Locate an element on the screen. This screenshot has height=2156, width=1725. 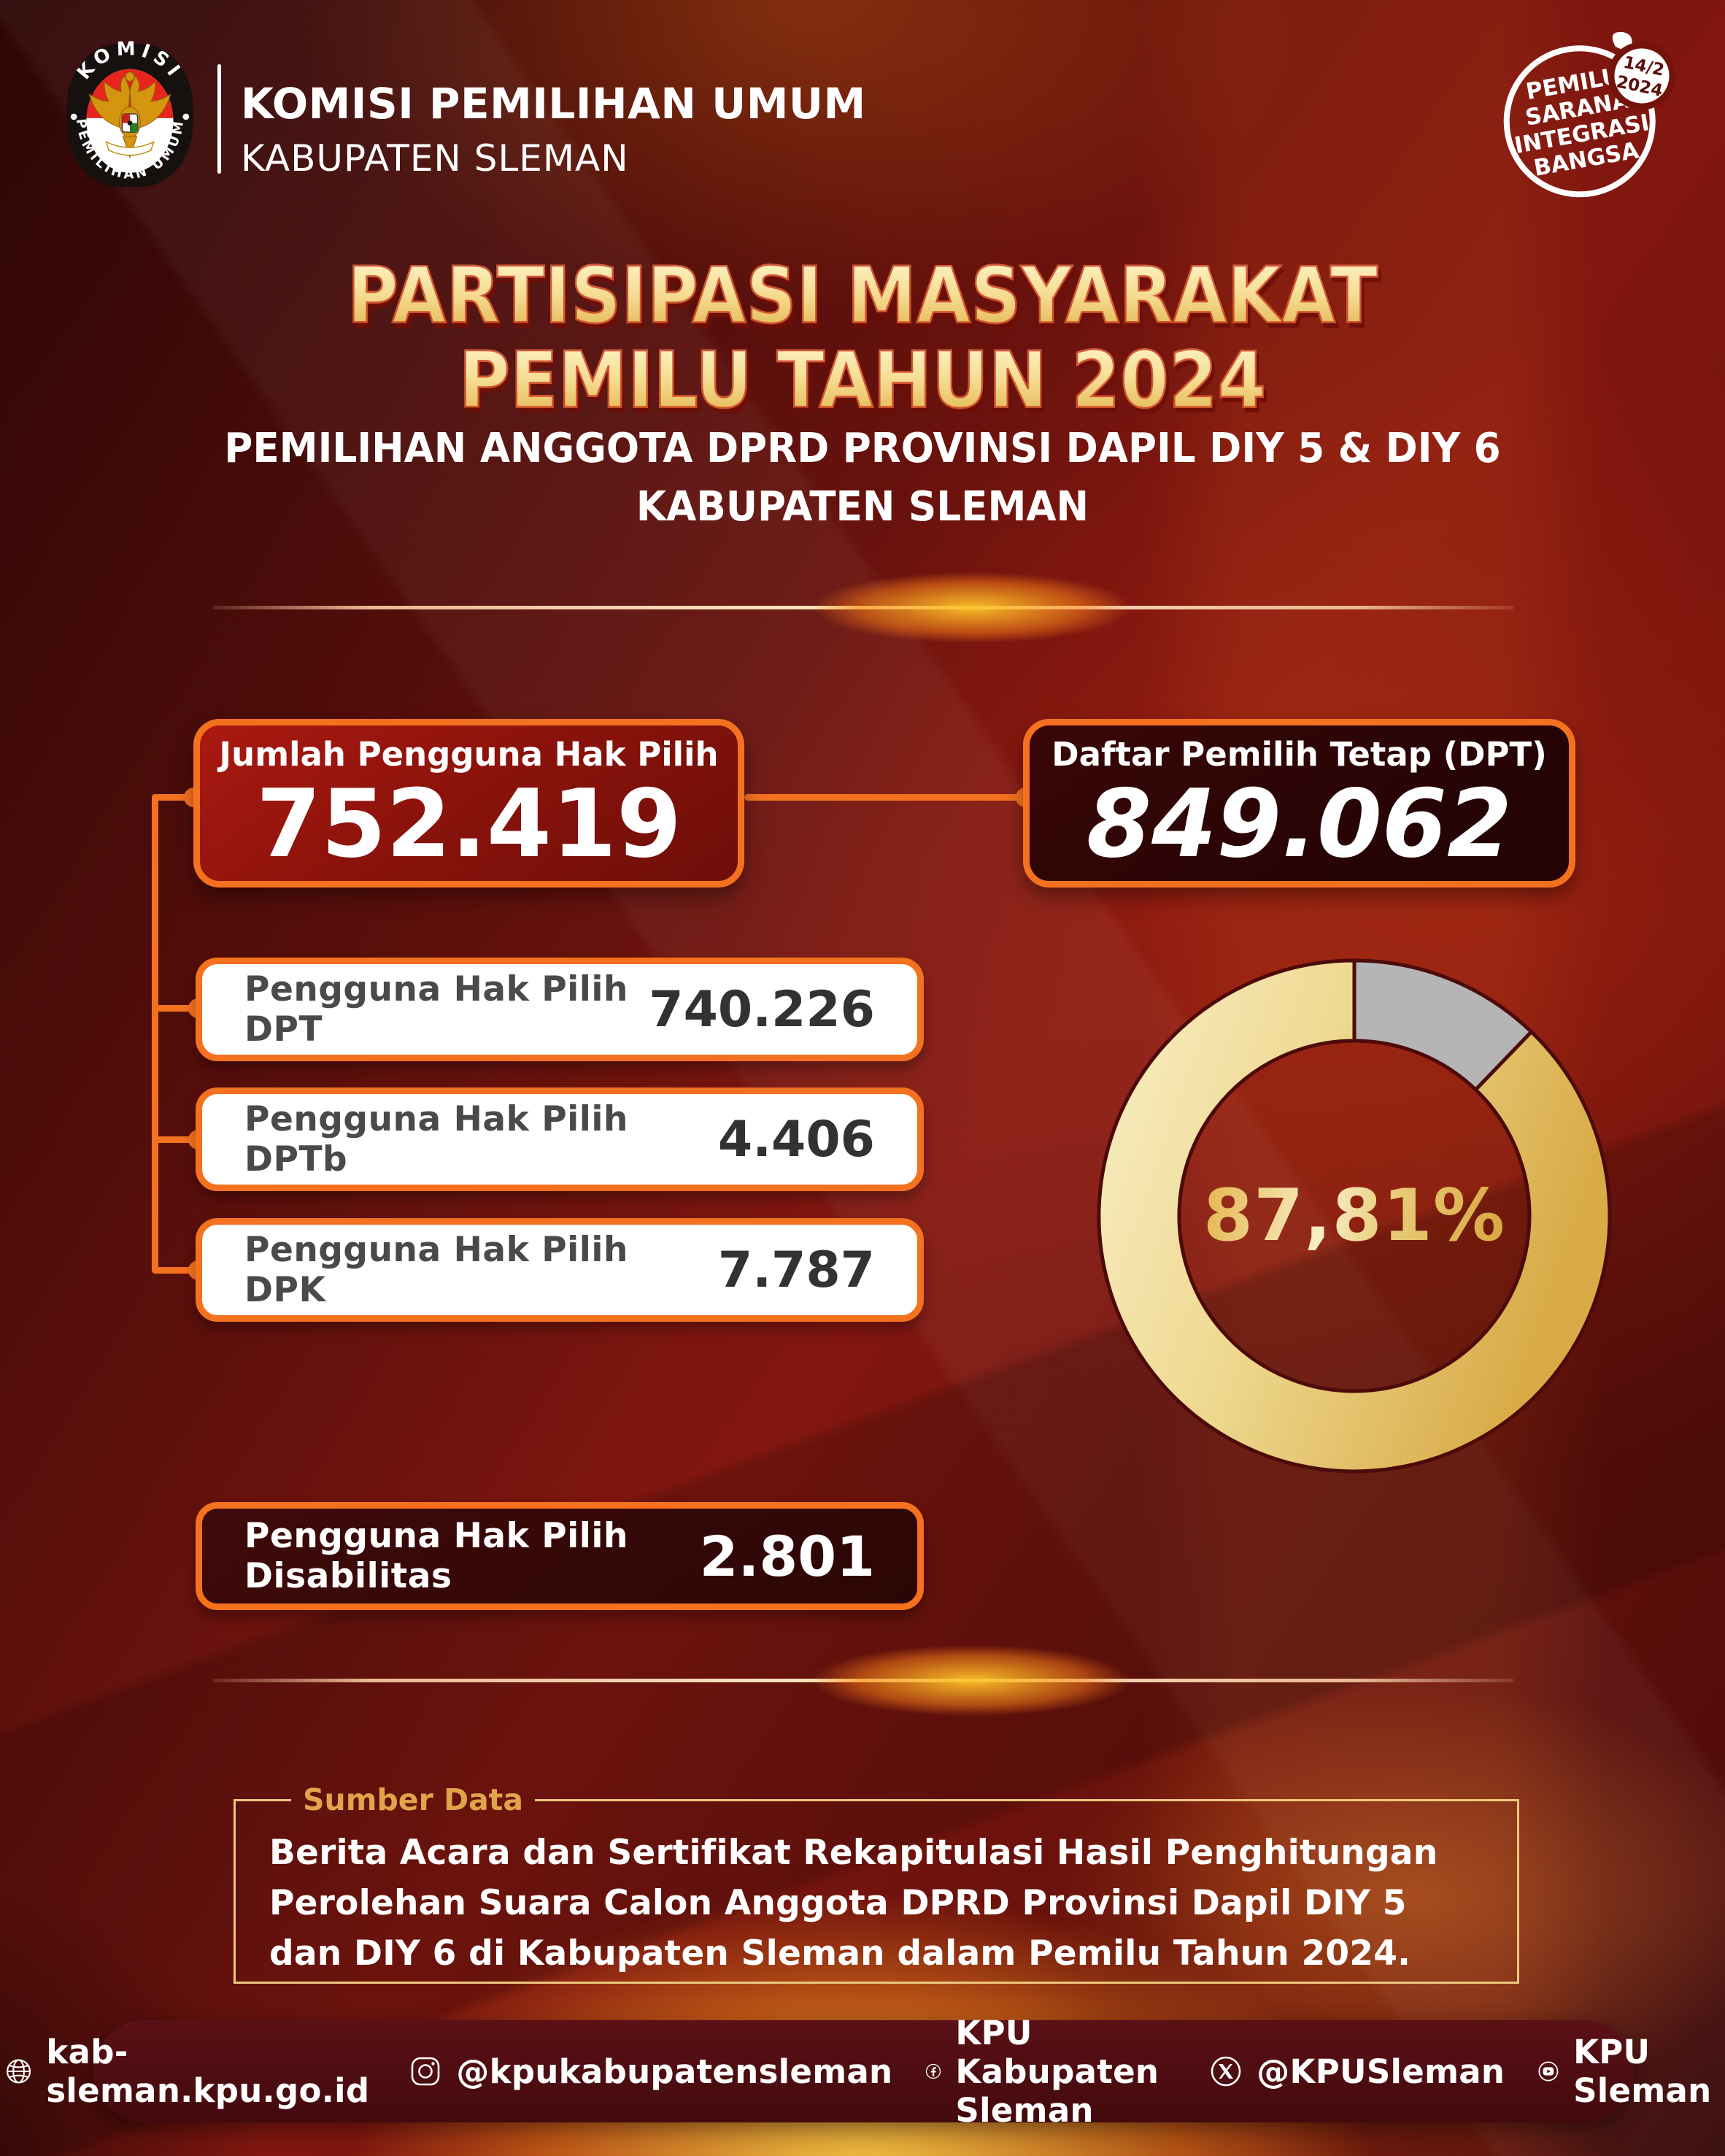
kpu-logo: KOMISI PEMILIHAN UMUM is located at coordinates (129, 112).